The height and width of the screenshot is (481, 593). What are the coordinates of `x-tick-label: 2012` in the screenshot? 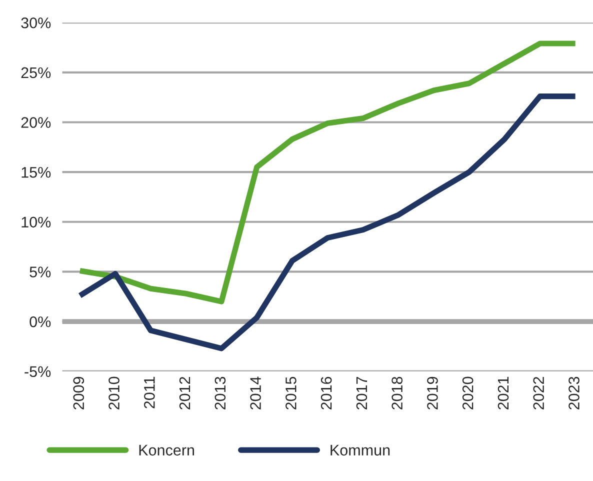 It's located at (184, 393).